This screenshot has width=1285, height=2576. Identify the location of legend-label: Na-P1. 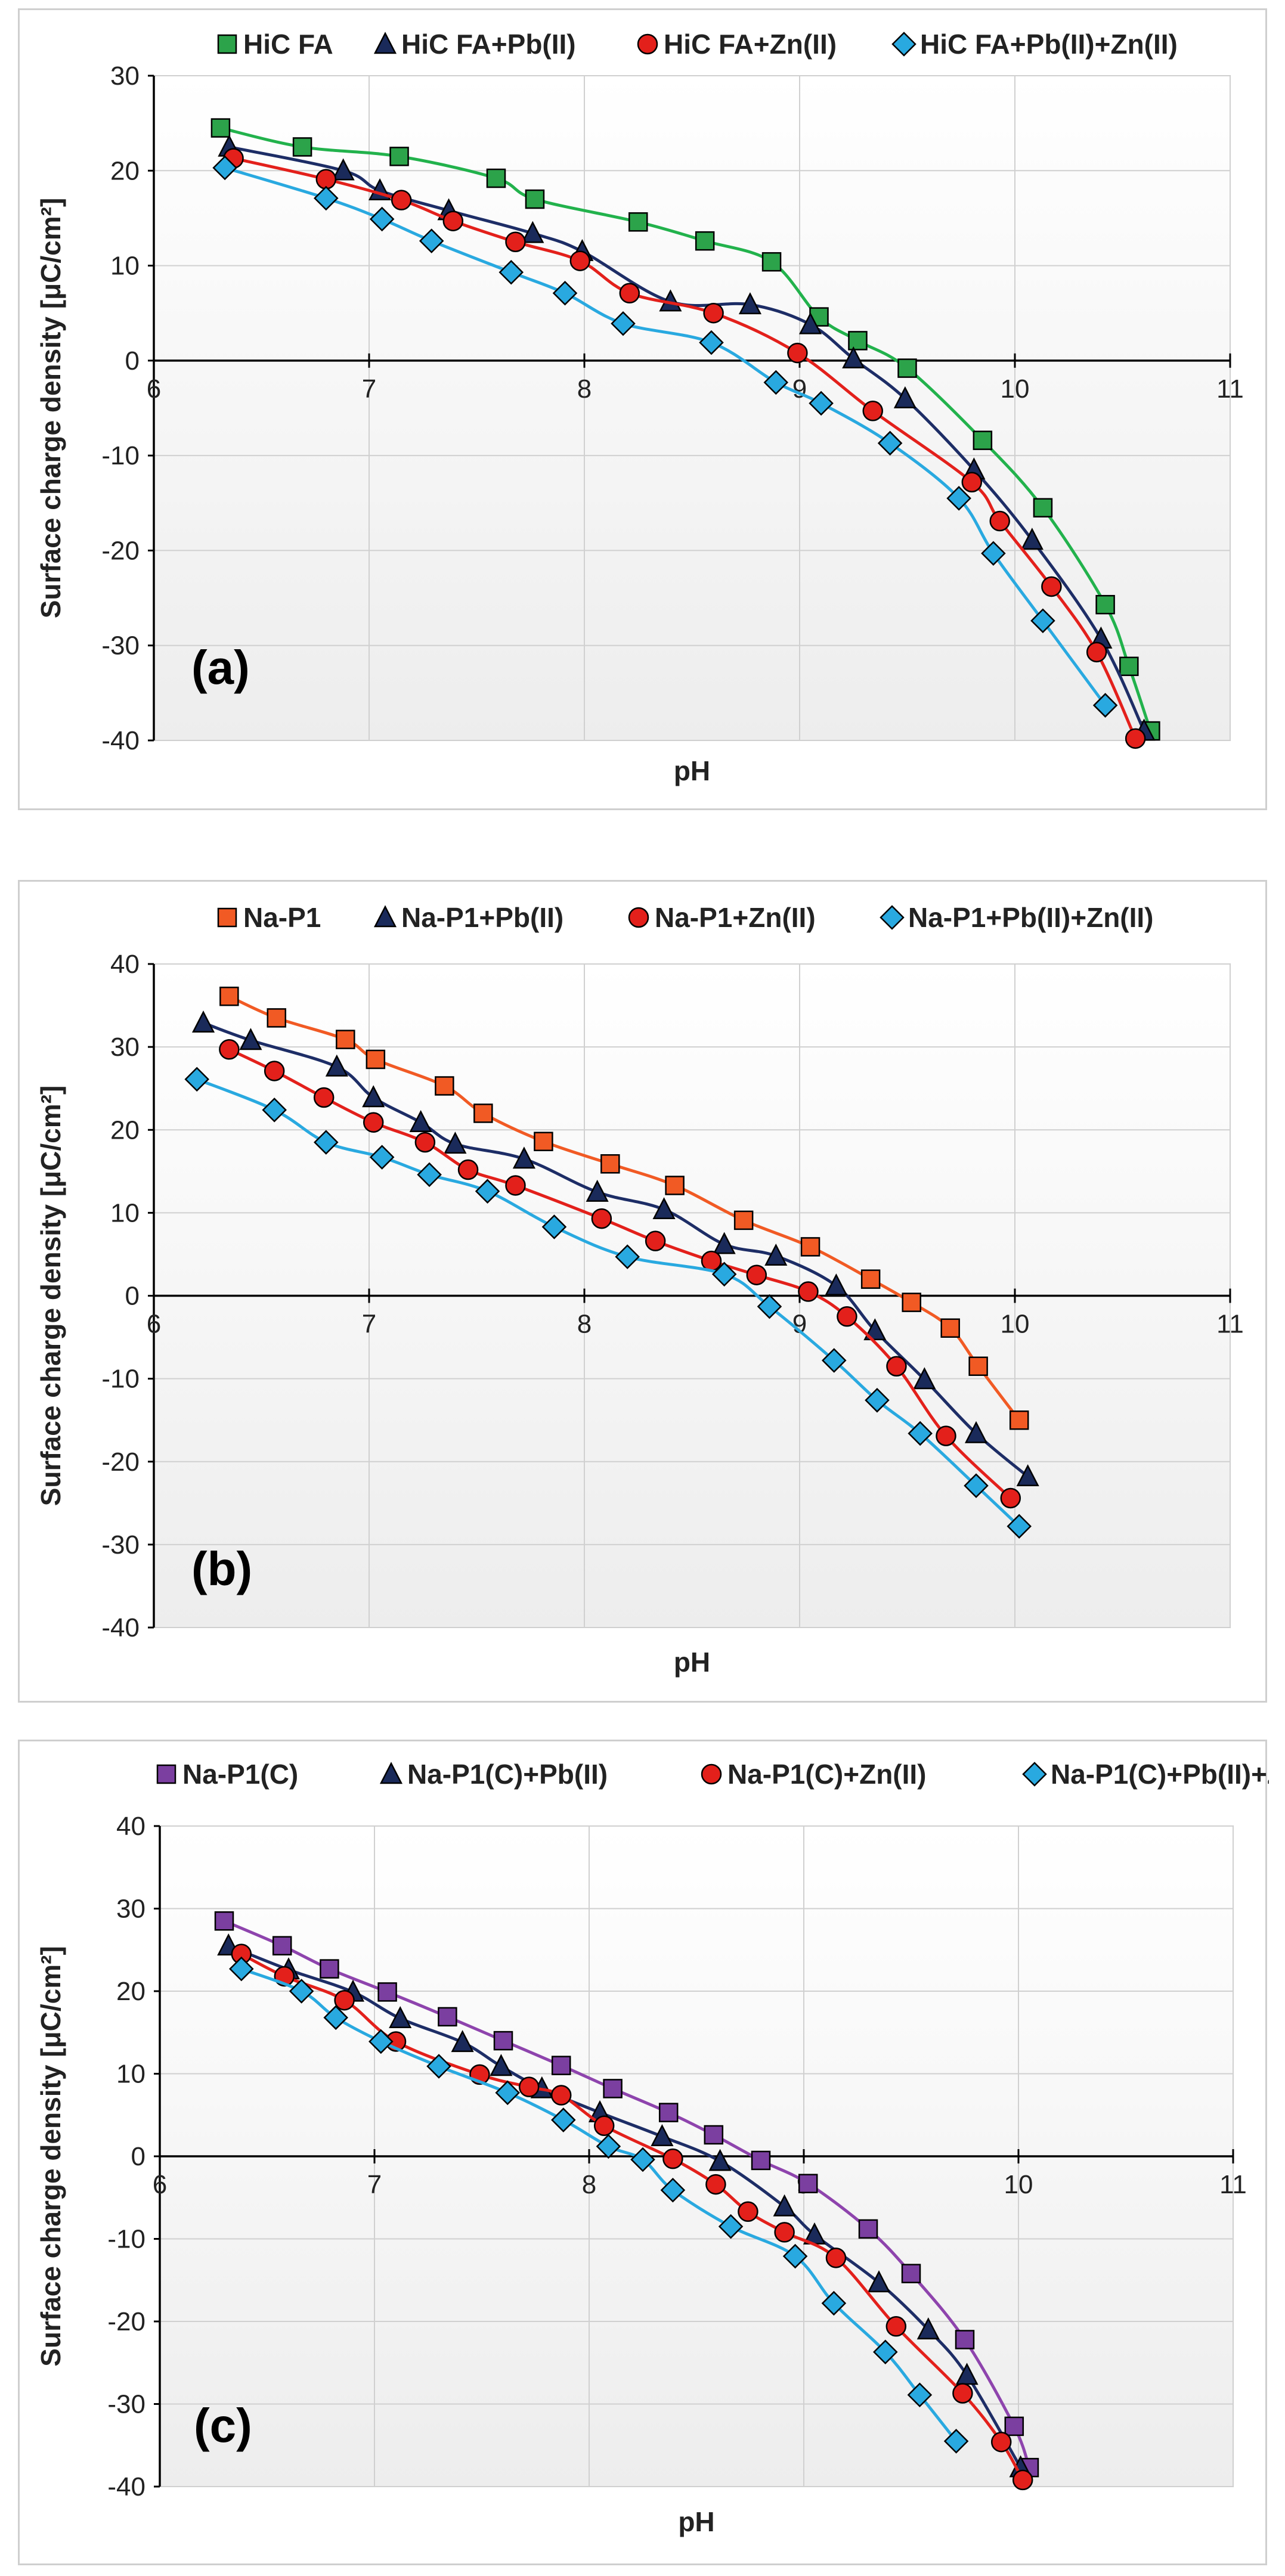
(282, 917).